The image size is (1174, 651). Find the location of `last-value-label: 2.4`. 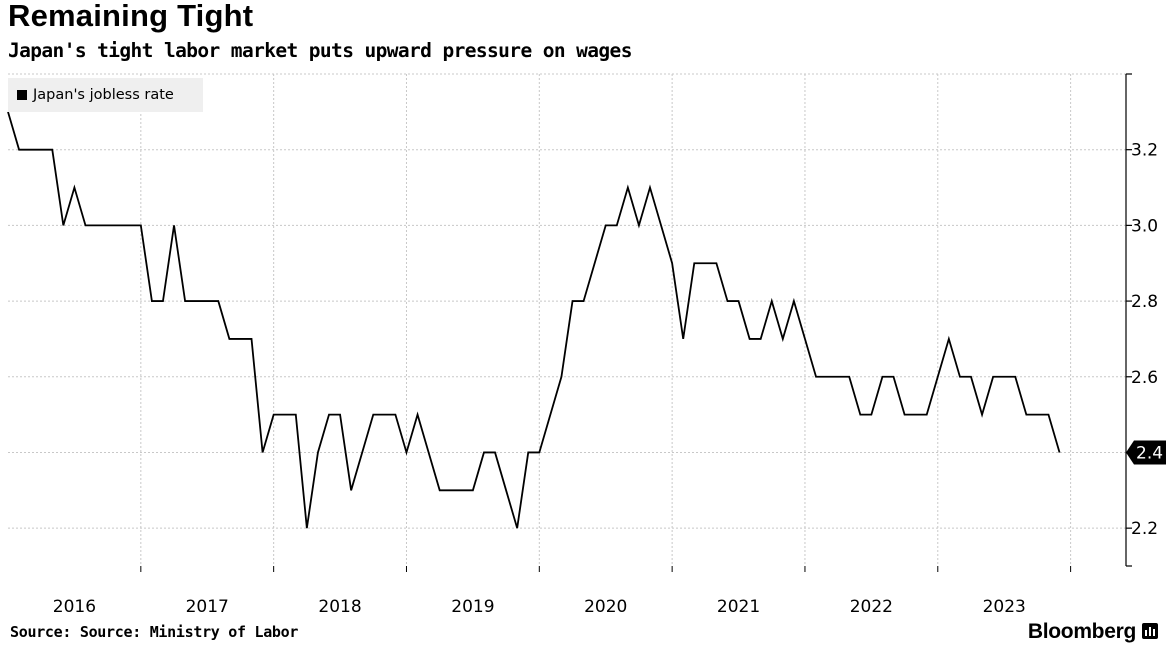

last-value-label: 2.4 is located at coordinates (1149, 453).